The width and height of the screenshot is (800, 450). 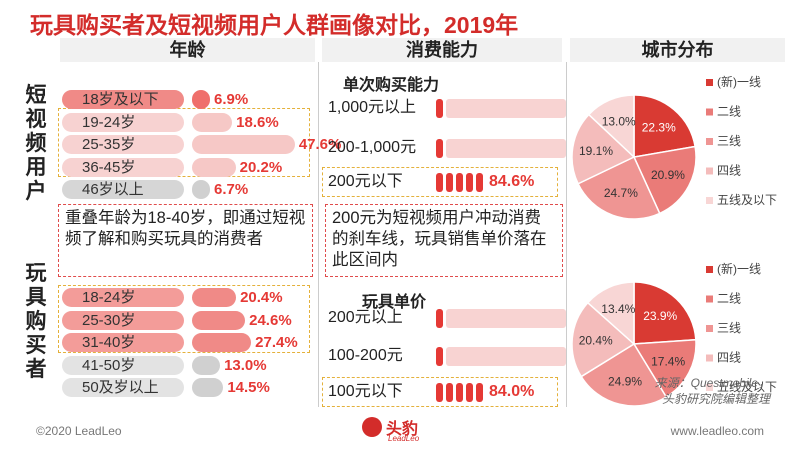 What do you see at coordinates (187, 50) in the screenshot?
I see `column-header-age: 年龄` at bounding box center [187, 50].